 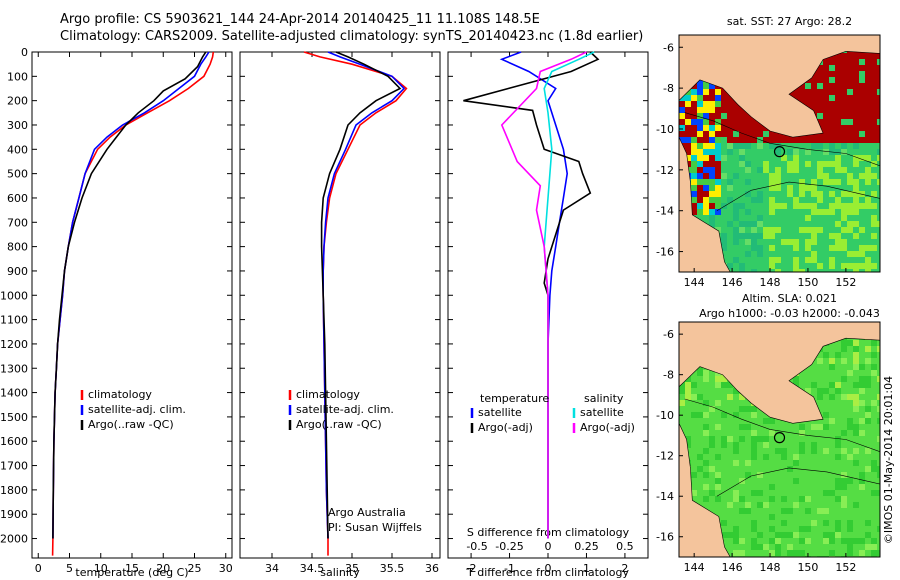 What do you see at coordinates (779, 153) in the screenshot?
I see `sst-map-plot-area` at bounding box center [779, 153].